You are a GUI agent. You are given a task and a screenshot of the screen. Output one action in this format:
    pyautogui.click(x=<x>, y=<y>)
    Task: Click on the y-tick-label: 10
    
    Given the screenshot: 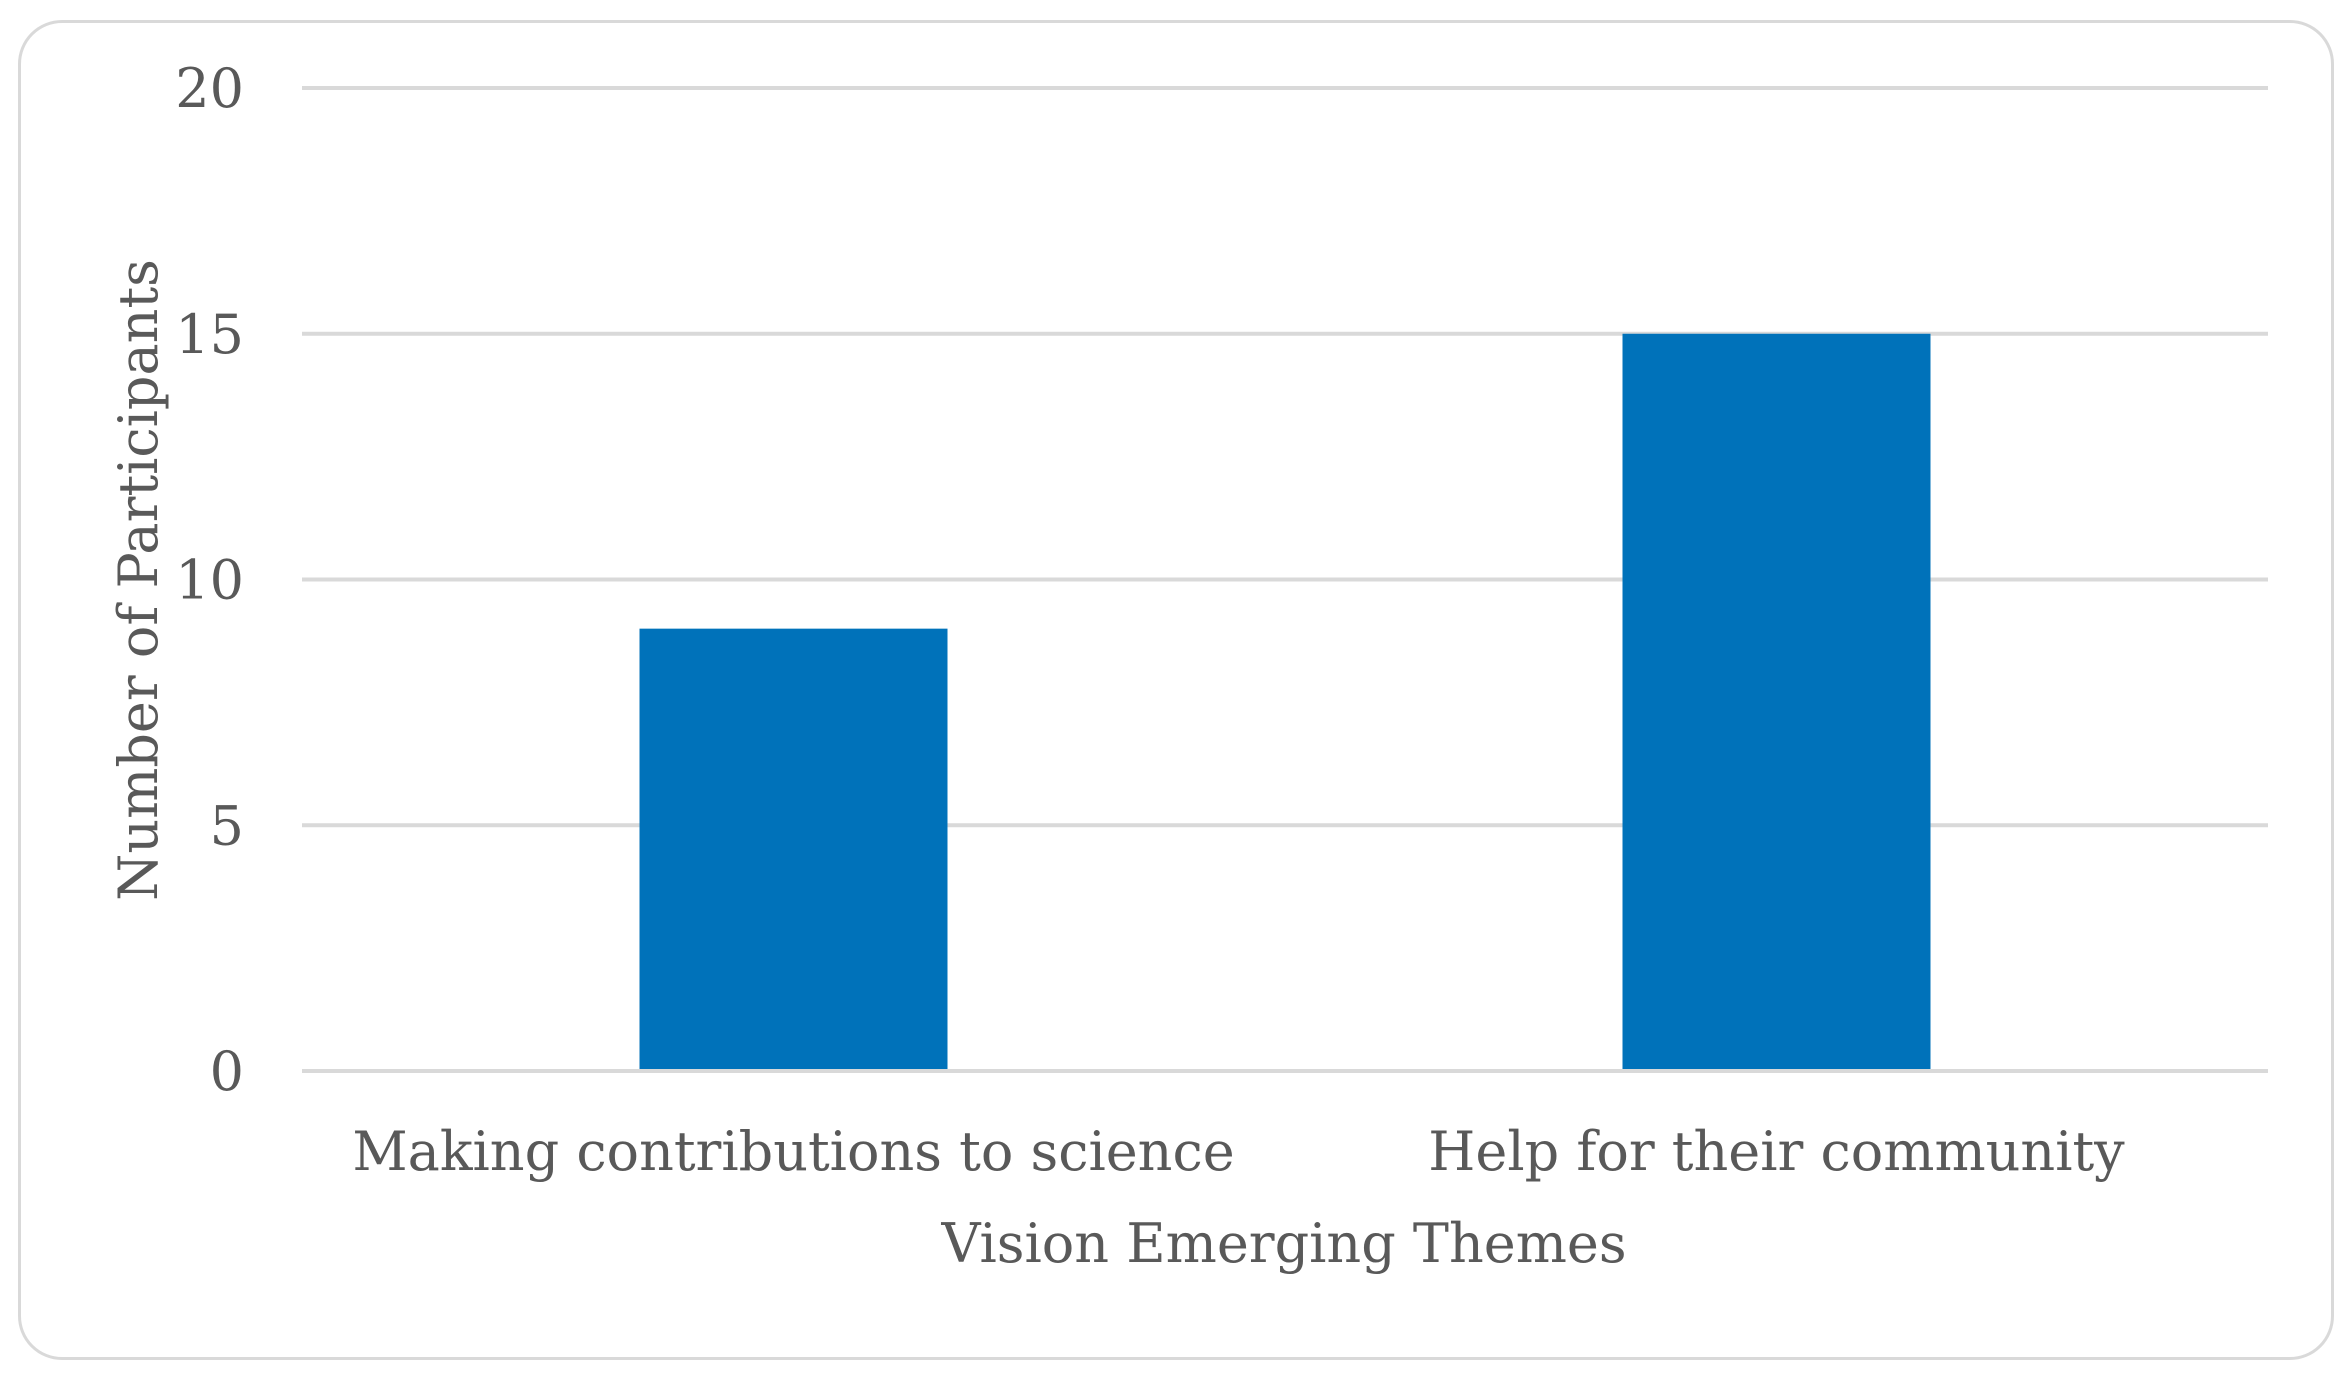 What is the action you would take?
    pyautogui.click(x=209, y=580)
    